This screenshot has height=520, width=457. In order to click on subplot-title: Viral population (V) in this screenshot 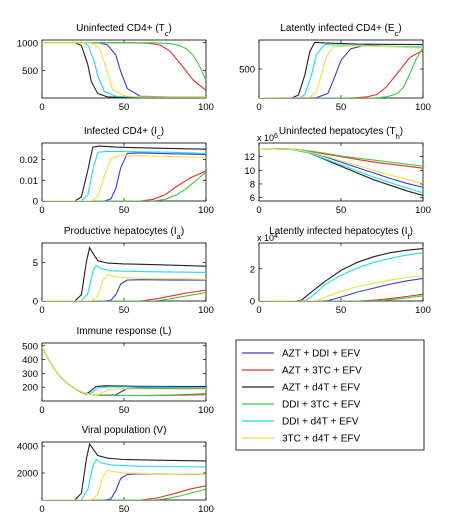, I will do `click(124, 430)`.